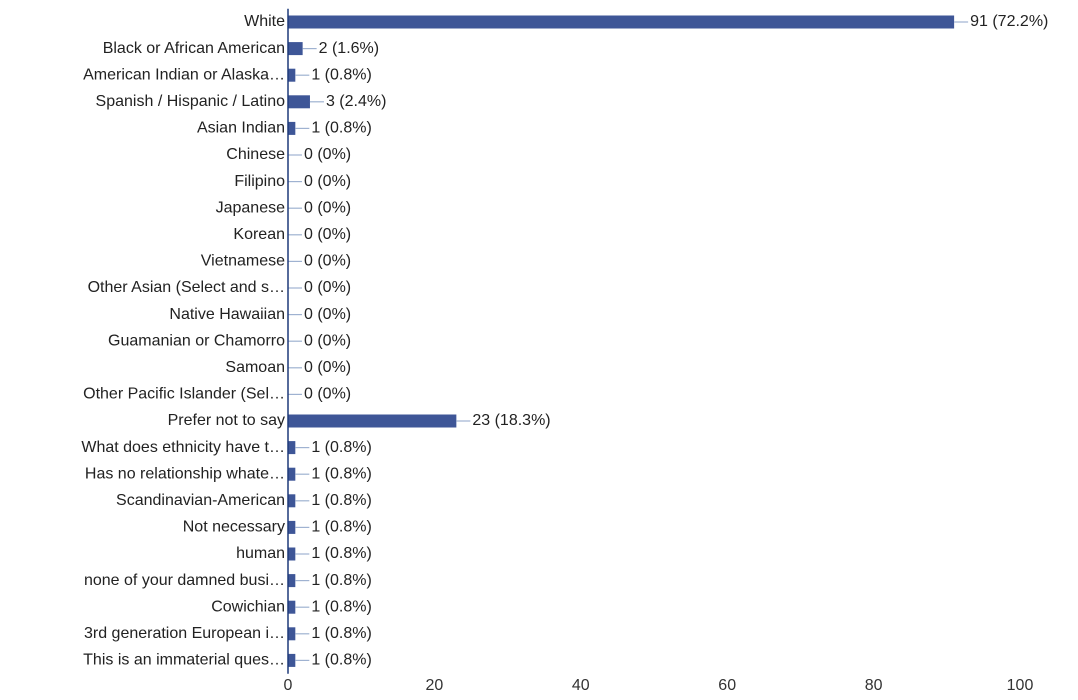  Describe the element at coordinates (341, 74) in the screenshot. I see `data-label-2: 1 (0.8%)` at that location.